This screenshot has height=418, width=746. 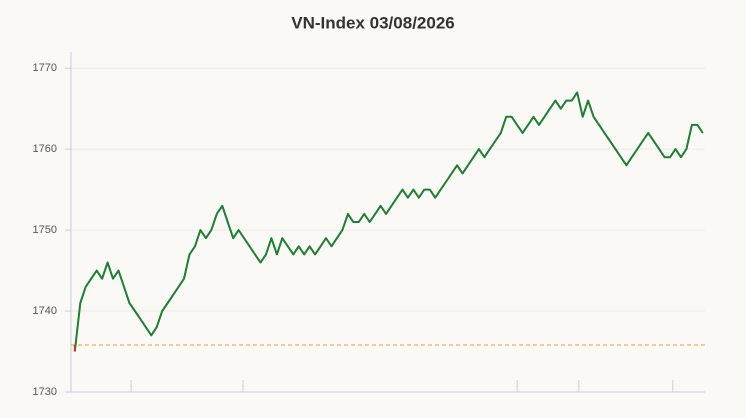 I want to click on y-tick-label: 1730, so click(x=45, y=392).